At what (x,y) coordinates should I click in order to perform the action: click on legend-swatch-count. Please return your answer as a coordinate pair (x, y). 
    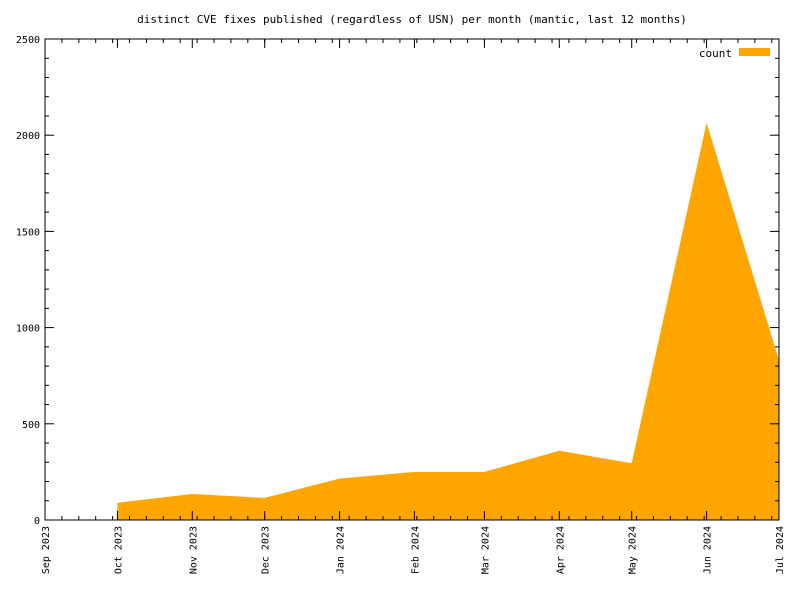
    Looking at the image, I should click on (754, 52).